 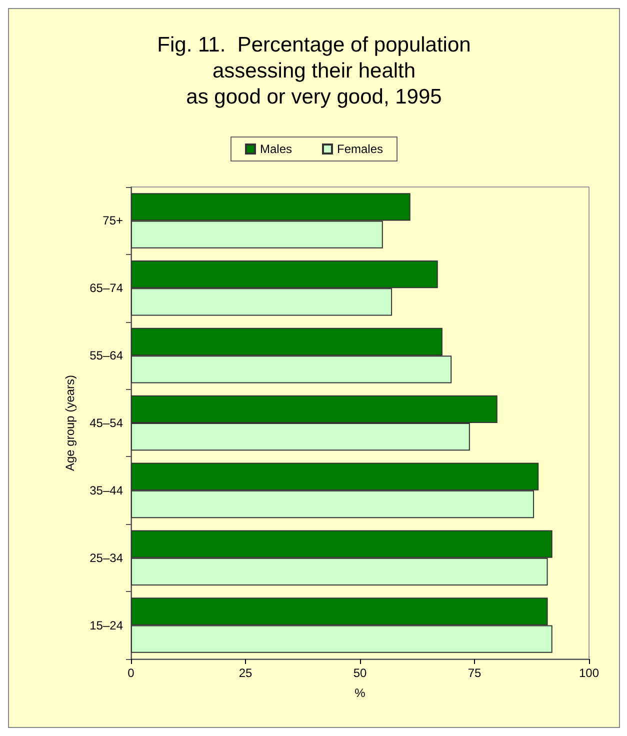 What do you see at coordinates (360, 149) in the screenshot?
I see `legend-label: Females` at bounding box center [360, 149].